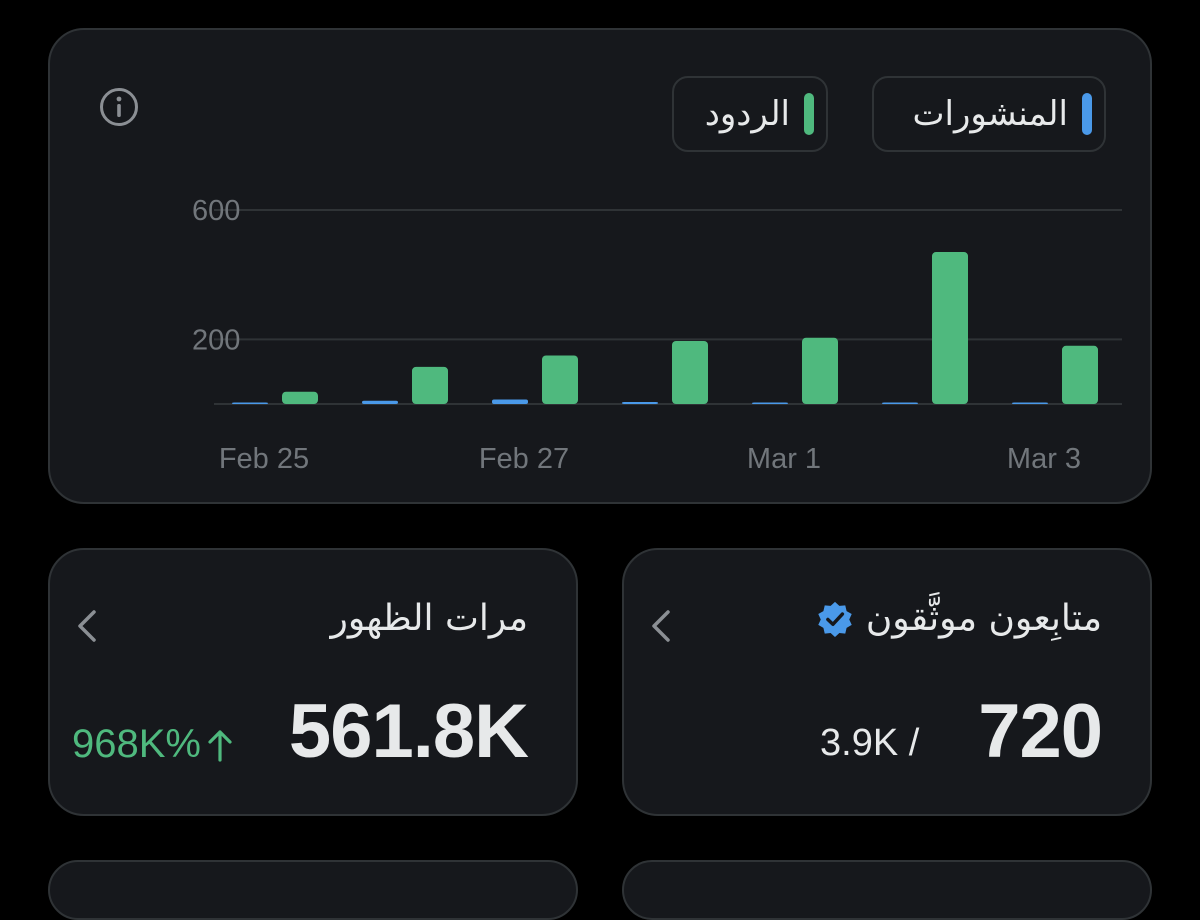 This screenshot has width=1200, height=920. Describe the element at coordinates (524, 459) in the screenshot. I see `x-tick-label: Feb 27` at that location.